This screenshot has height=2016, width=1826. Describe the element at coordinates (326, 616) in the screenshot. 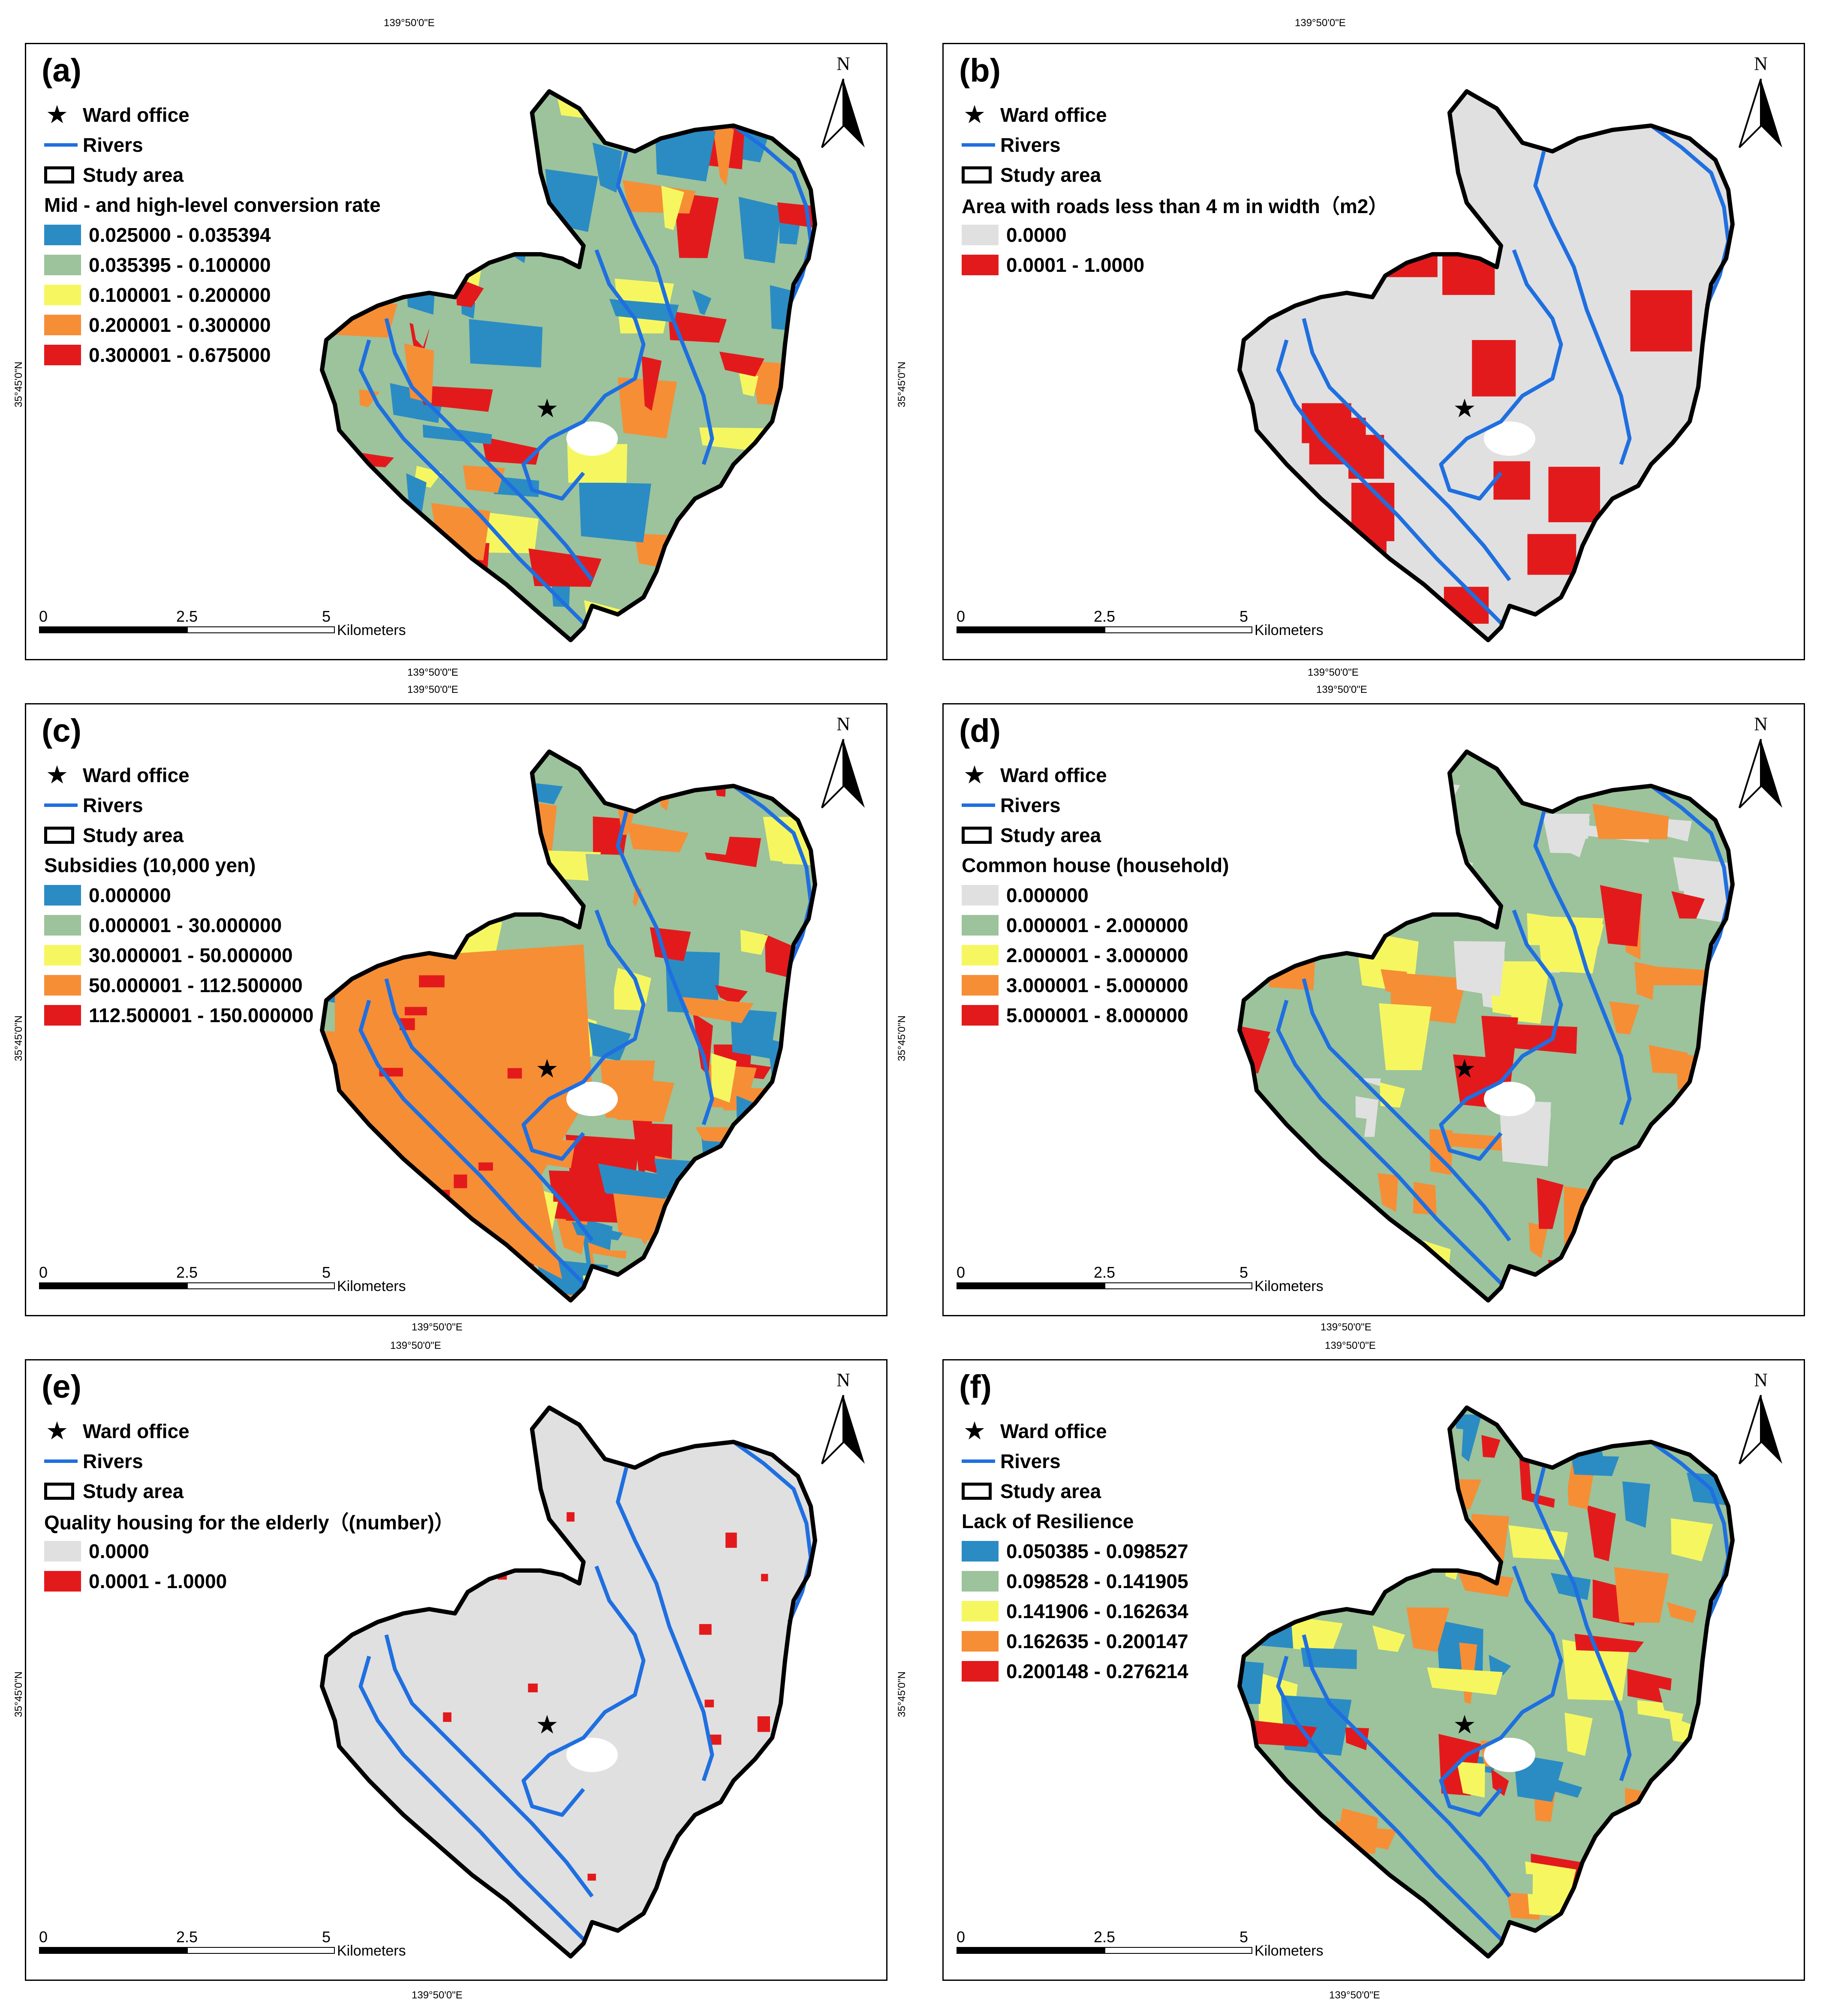

I see `scale-tick-5: 5` at that location.